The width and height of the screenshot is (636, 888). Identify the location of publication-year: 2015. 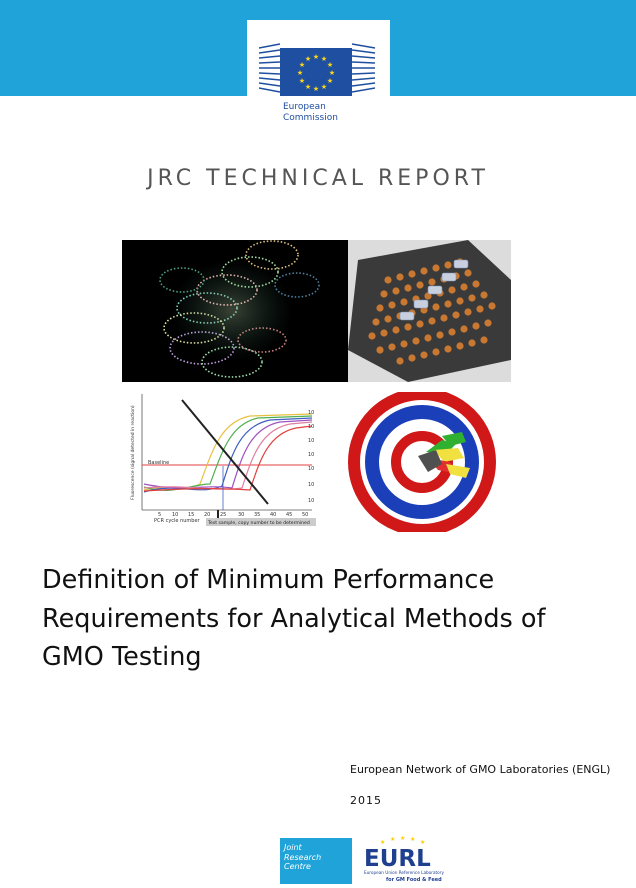
(366, 800).